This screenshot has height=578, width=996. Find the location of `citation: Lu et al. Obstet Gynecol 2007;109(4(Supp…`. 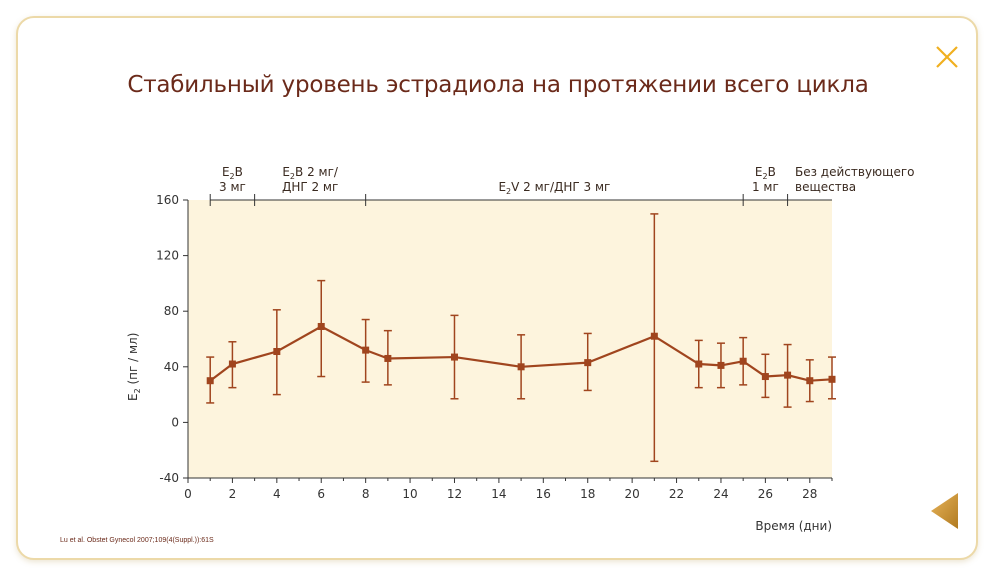

citation: Lu et al. Obstet Gynecol 2007;109(4(Supp… is located at coordinates (137, 540).